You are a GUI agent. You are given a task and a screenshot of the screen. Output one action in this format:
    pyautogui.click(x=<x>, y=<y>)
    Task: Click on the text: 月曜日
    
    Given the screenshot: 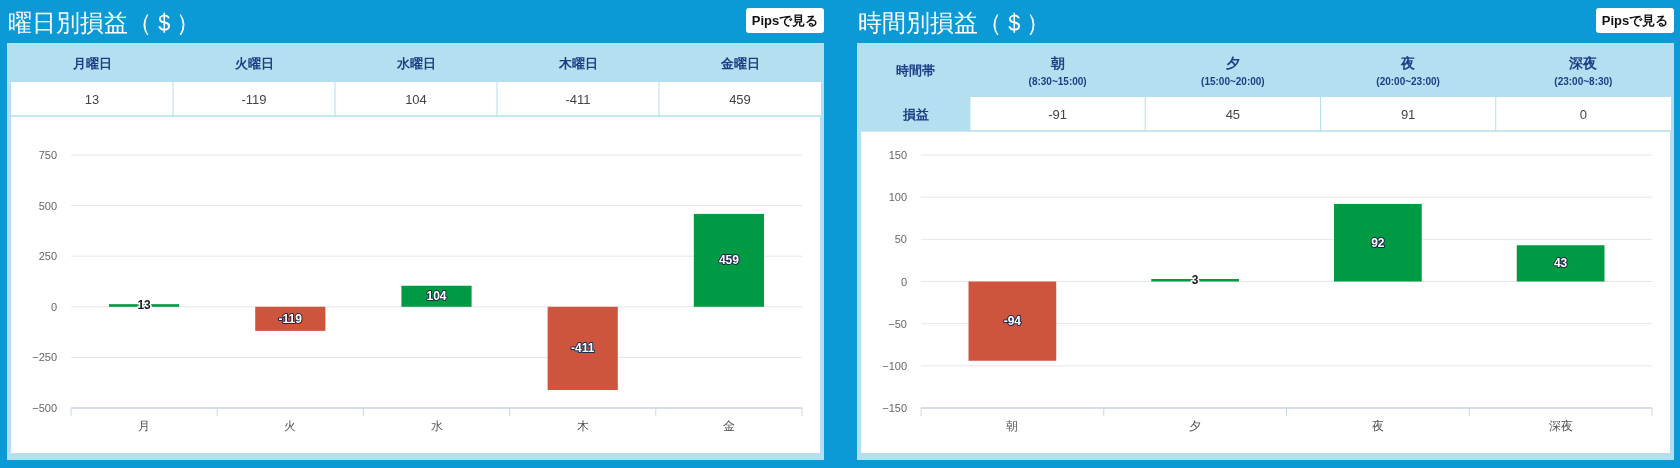 What is the action you would take?
    pyautogui.click(x=91, y=63)
    